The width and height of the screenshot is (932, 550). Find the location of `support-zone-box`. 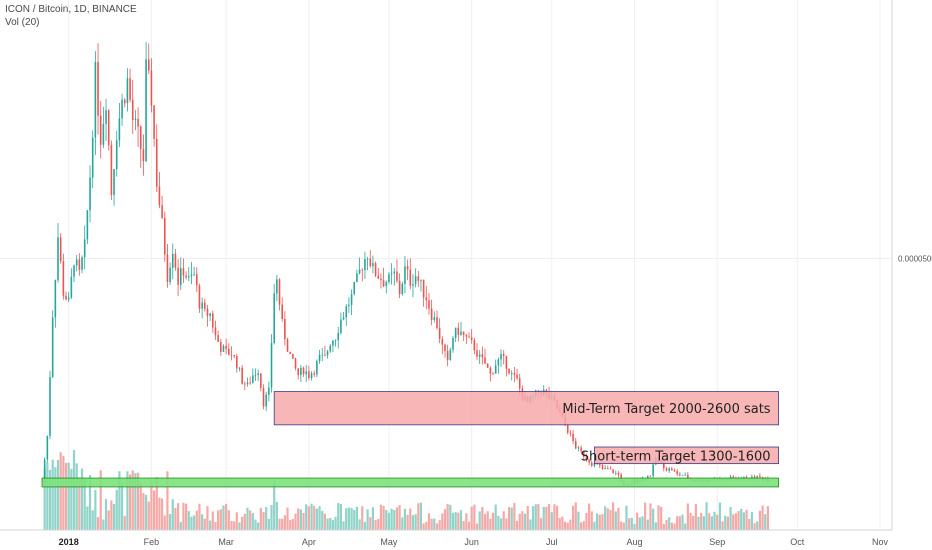

support-zone-box is located at coordinates (410, 482).